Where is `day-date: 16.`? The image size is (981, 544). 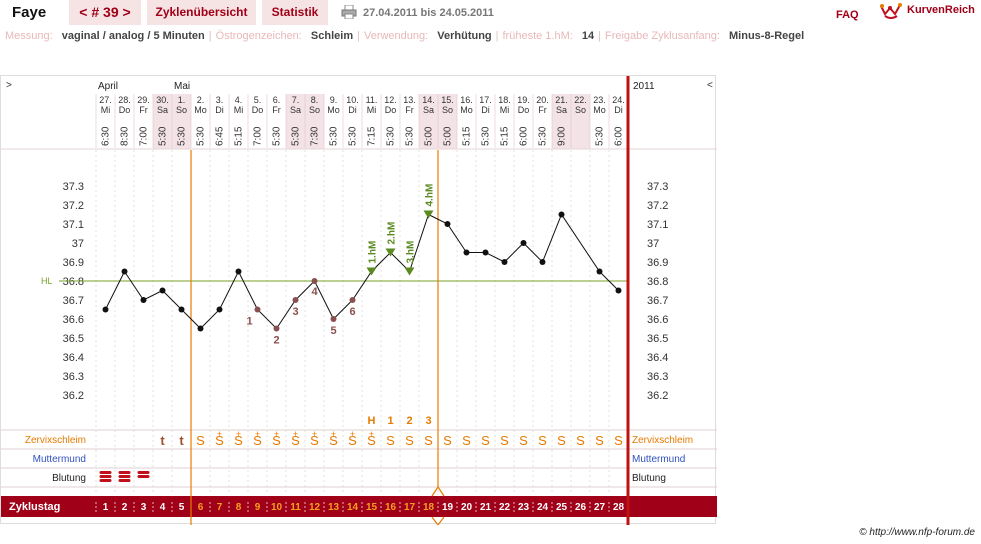
day-date: 16. is located at coordinates (466, 100).